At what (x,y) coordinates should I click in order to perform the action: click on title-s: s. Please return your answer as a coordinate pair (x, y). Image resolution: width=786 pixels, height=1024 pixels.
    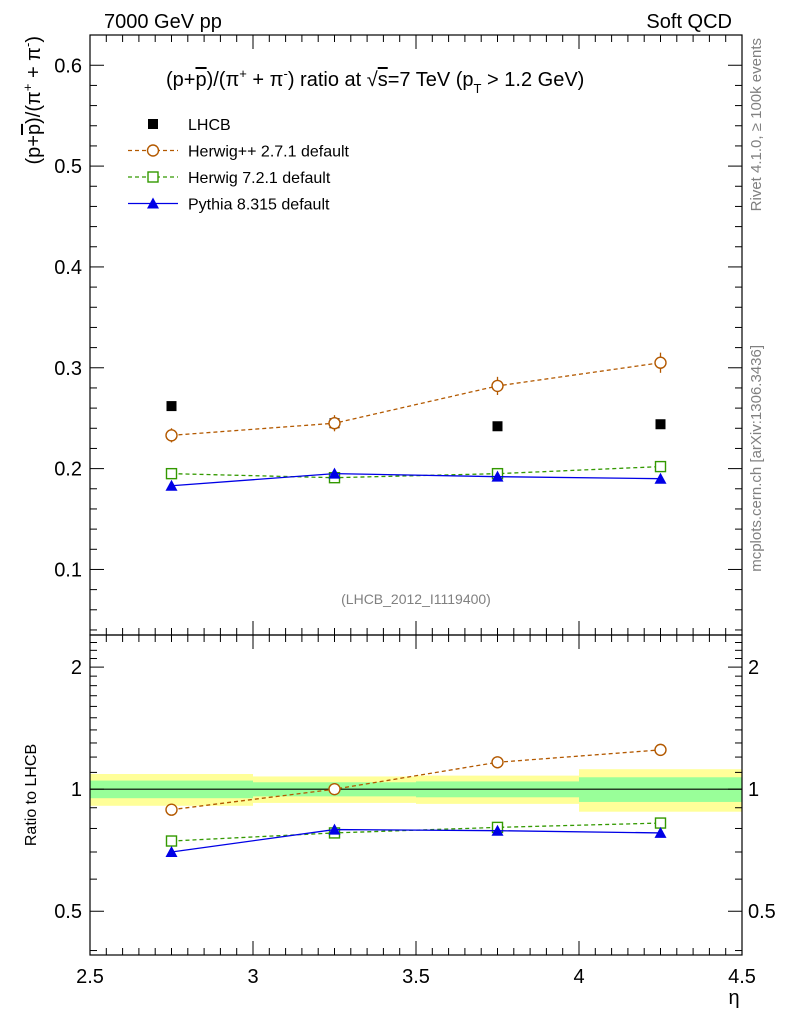
    Looking at the image, I should click on (383, 80).